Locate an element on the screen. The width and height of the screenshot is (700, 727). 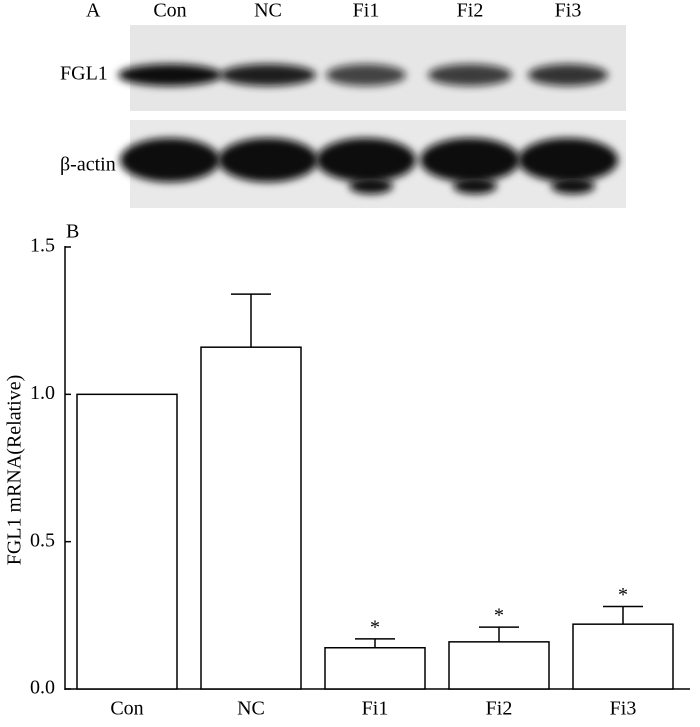
y-axis-label: FGL1 mRNA(Relative) is located at coordinates (15, 470).